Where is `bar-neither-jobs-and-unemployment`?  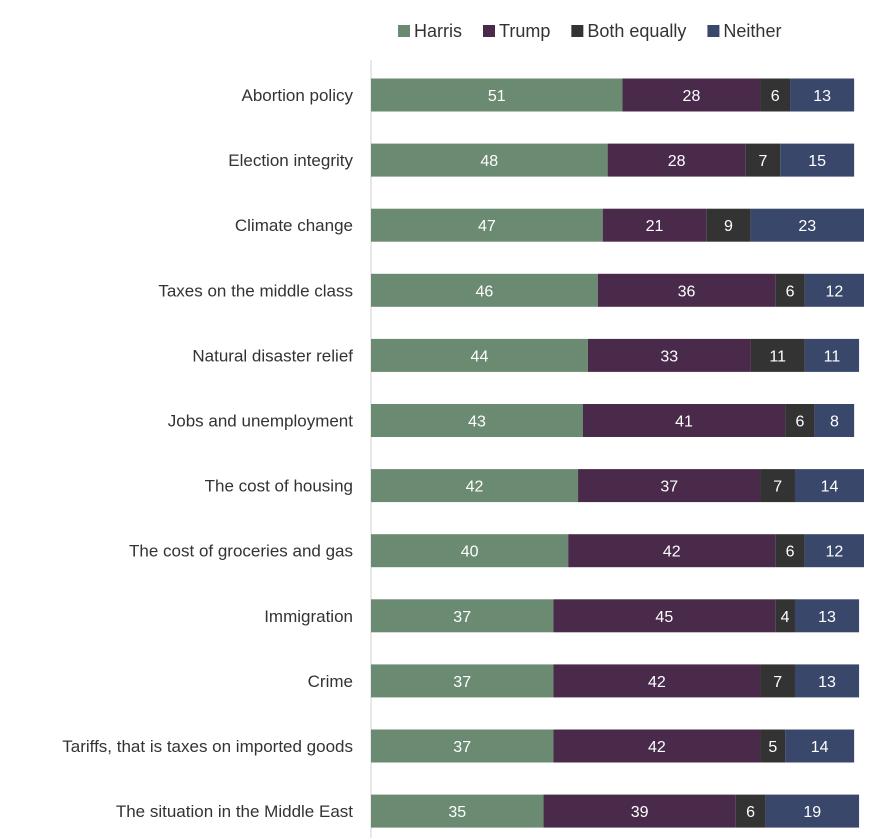 bar-neither-jobs-and-unemployment is located at coordinates (834, 420).